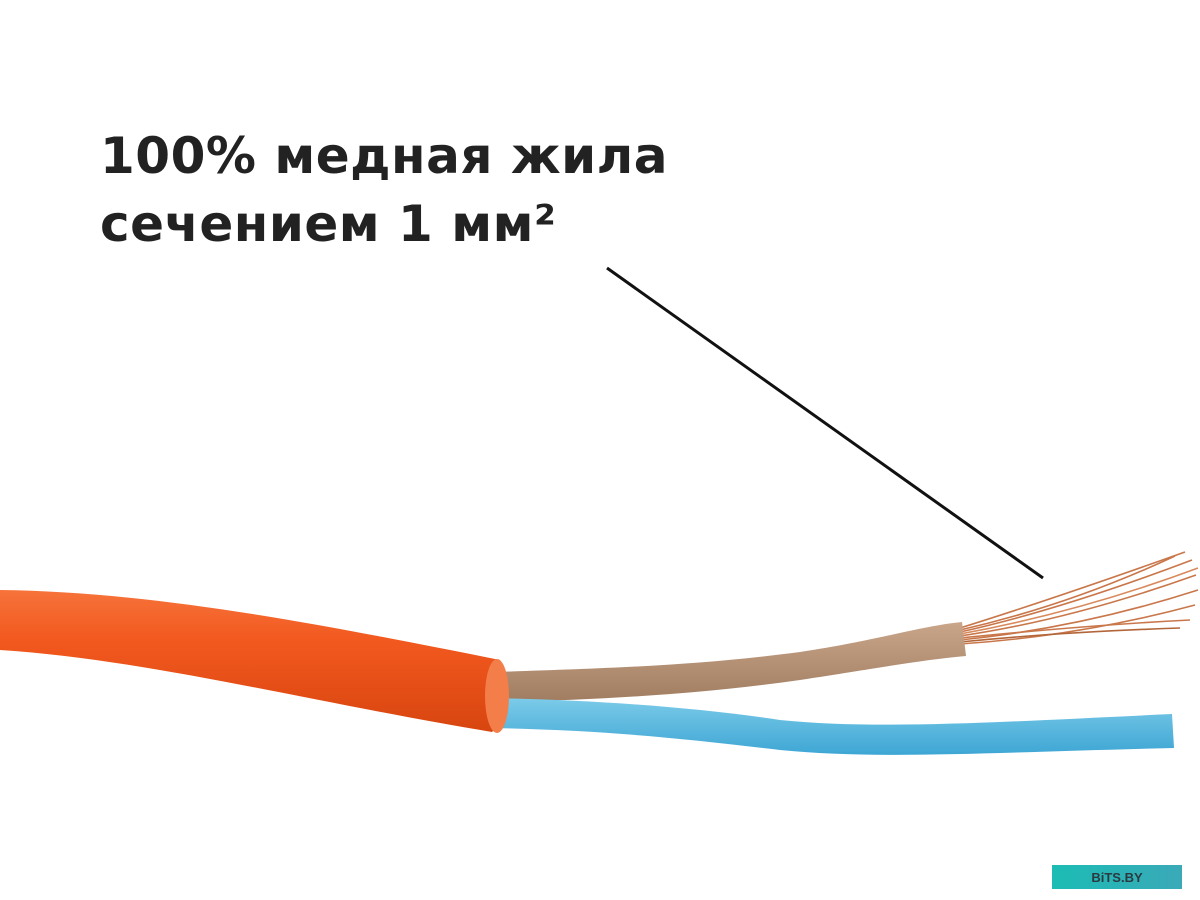 This screenshot has height=900, width=1200. I want to click on headline-line-2: сечением 1 мм², so click(328, 224).